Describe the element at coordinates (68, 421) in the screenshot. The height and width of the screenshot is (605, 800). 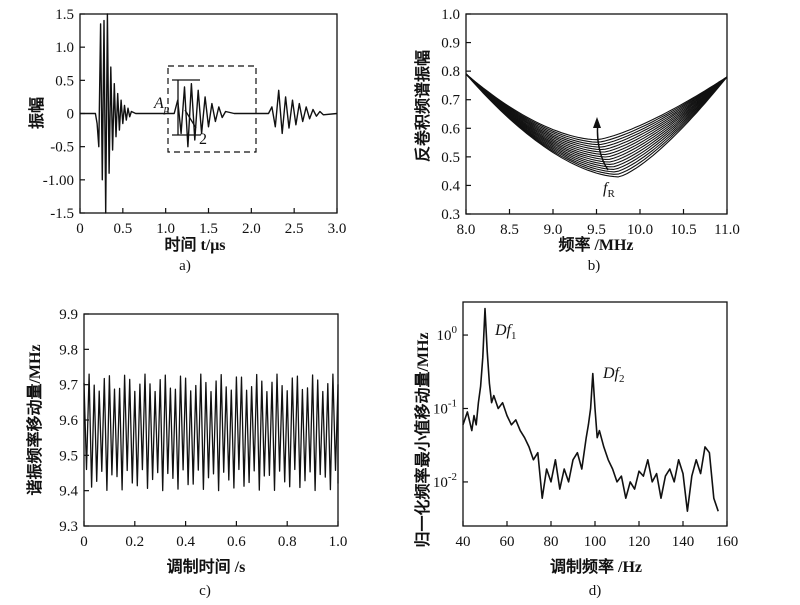
I see `panel-c-ytick-label: 9.6` at that location.